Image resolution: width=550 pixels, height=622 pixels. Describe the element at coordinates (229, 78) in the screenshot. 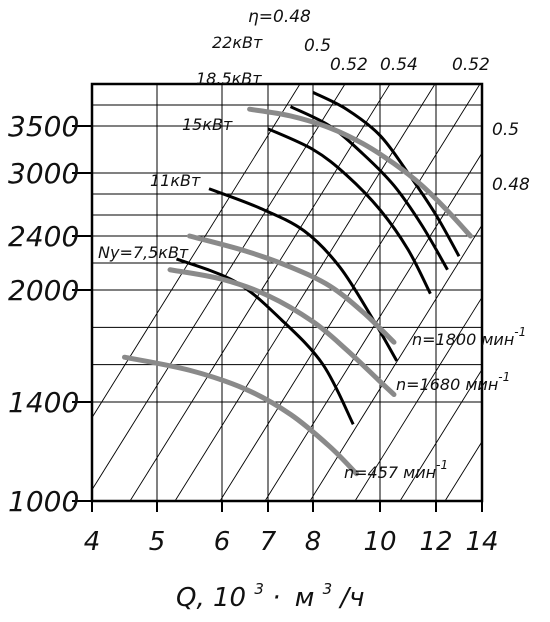

I see `power-label: 18.5кВт` at that location.